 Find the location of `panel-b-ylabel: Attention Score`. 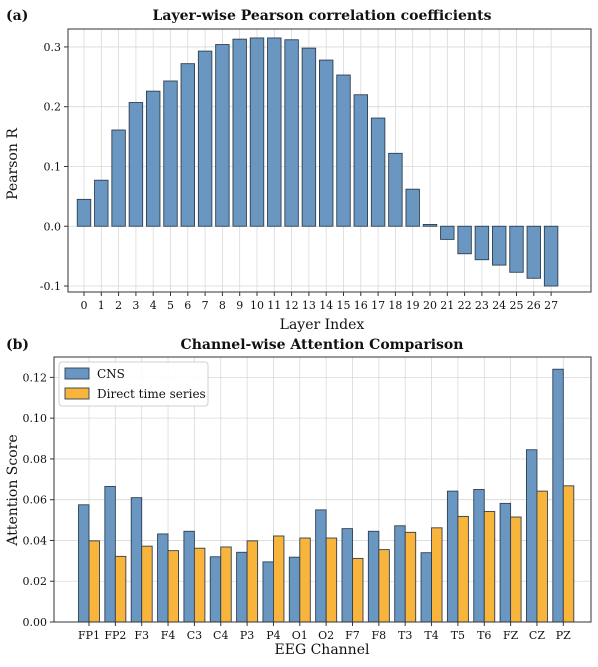

panel-b-ylabel: Attention Score is located at coordinates (13, 490).